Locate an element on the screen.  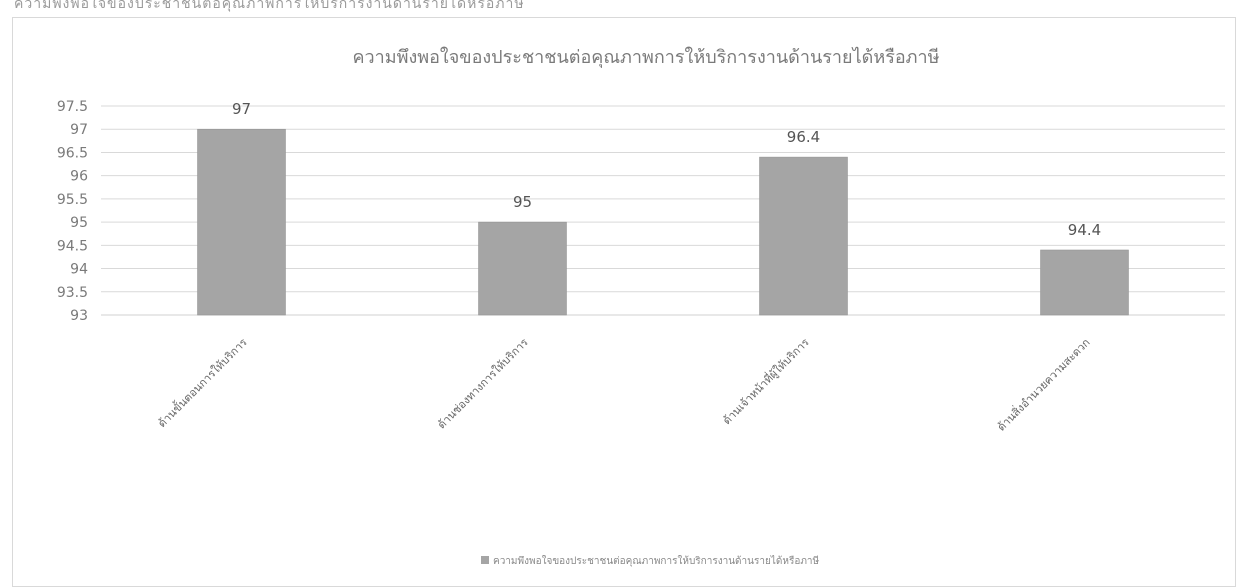
category-label: ด้านขั้นตอนการให้บริการ is located at coordinates (202, 382).